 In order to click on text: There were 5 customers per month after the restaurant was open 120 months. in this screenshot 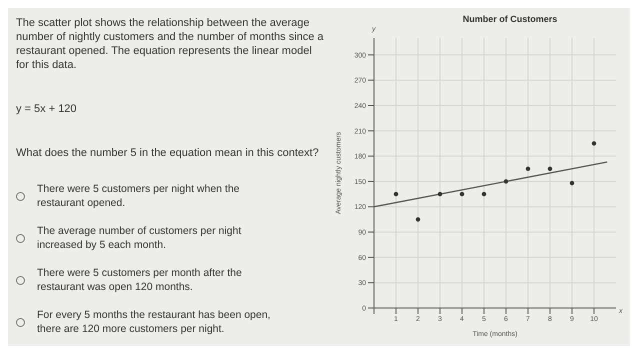, I will do `click(140, 280)`.